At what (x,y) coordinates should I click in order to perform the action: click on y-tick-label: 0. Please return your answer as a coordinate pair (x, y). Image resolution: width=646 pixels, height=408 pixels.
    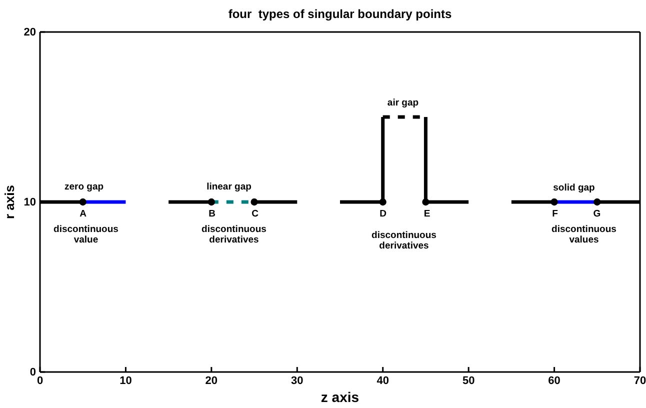
    Looking at the image, I should click on (33, 372).